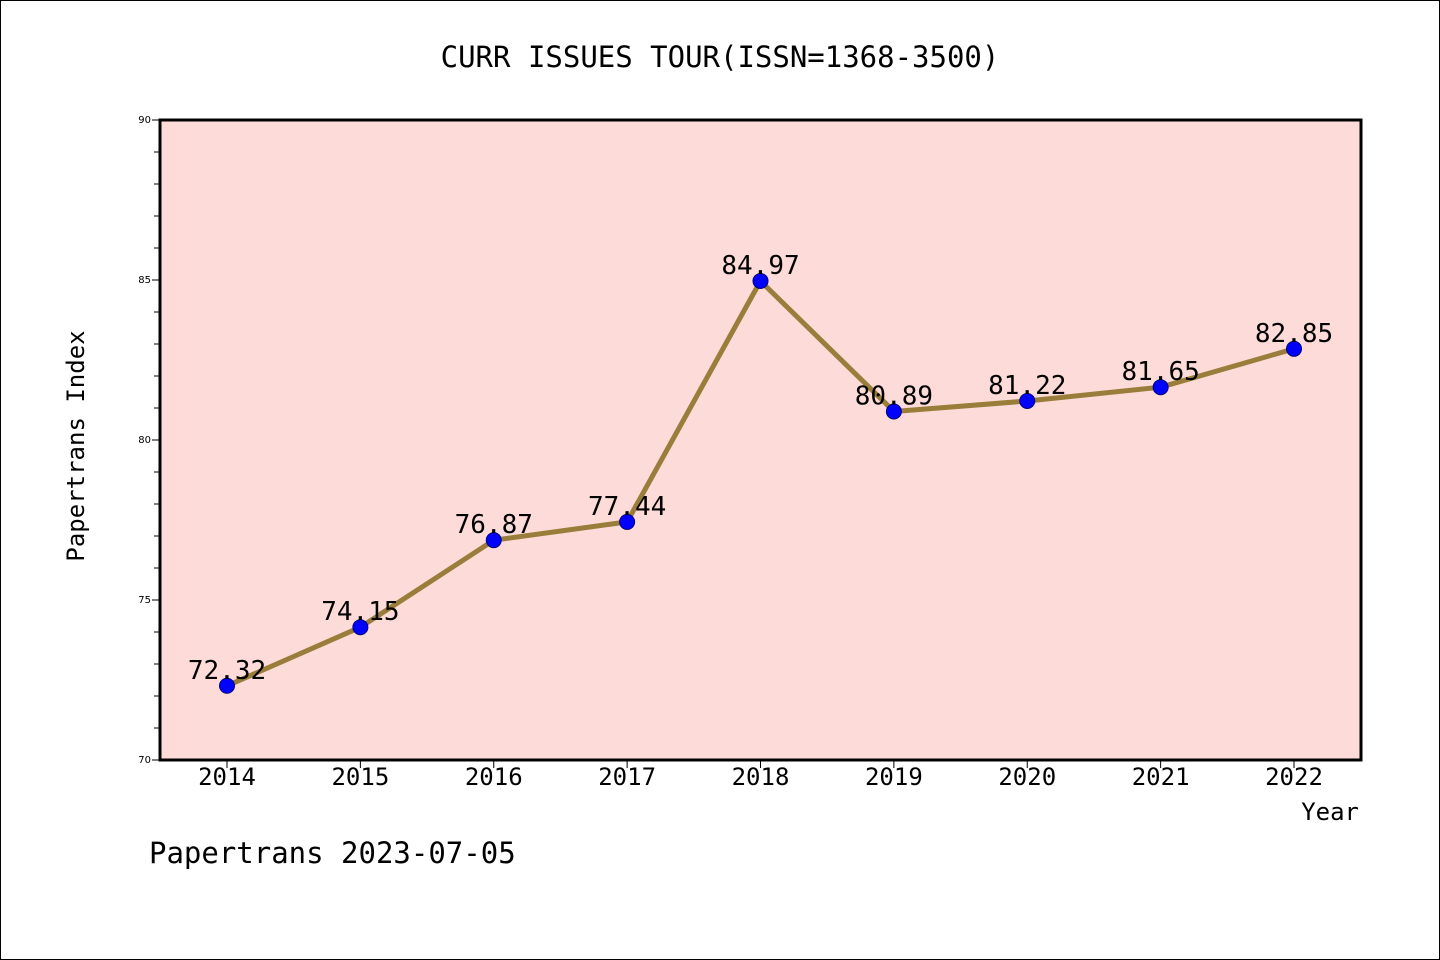  What do you see at coordinates (1027, 777) in the screenshot?
I see `x-tick-label: 2020` at bounding box center [1027, 777].